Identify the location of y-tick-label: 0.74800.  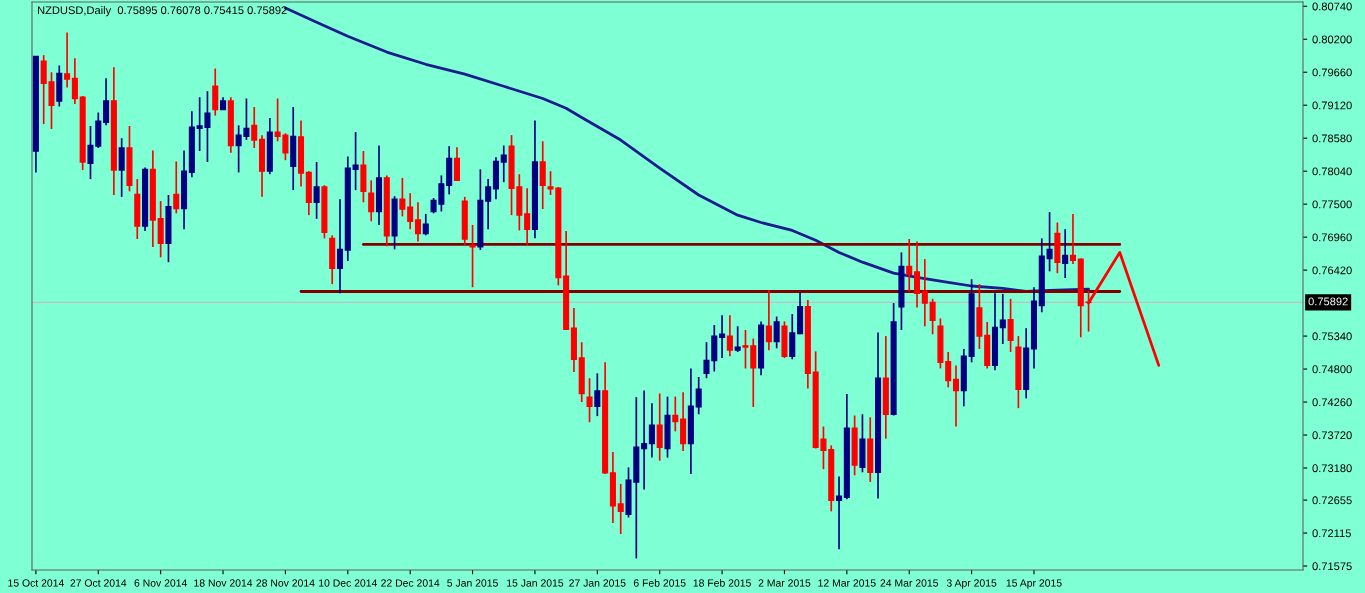
(1332, 369).